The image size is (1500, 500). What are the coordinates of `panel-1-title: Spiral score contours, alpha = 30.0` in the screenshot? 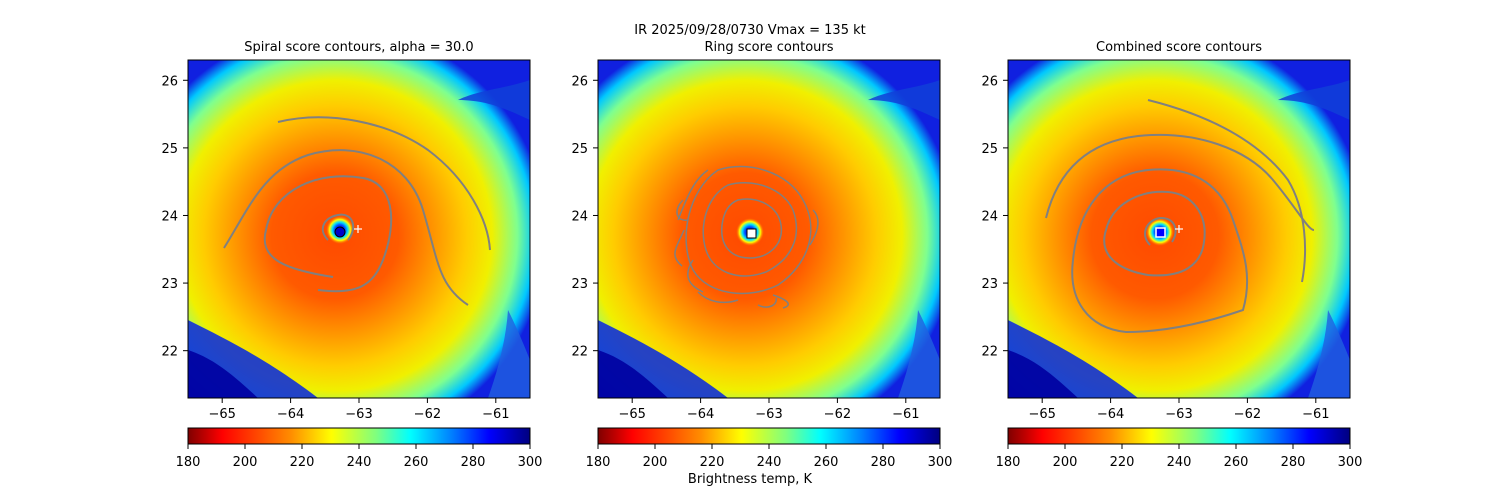 It's located at (359, 47).